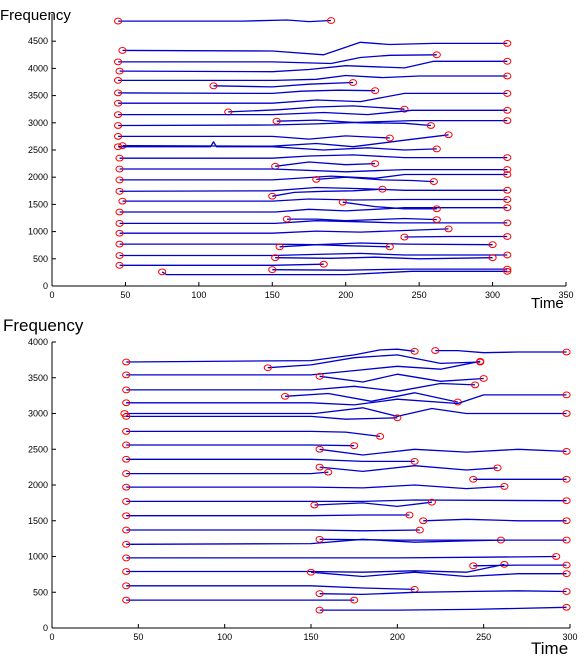 The height and width of the screenshot is (658, 585). What do you see at coordinates (45, 286) in the screenshot?
I see `y-tick-label: 0` at bounding box center [45, 286].